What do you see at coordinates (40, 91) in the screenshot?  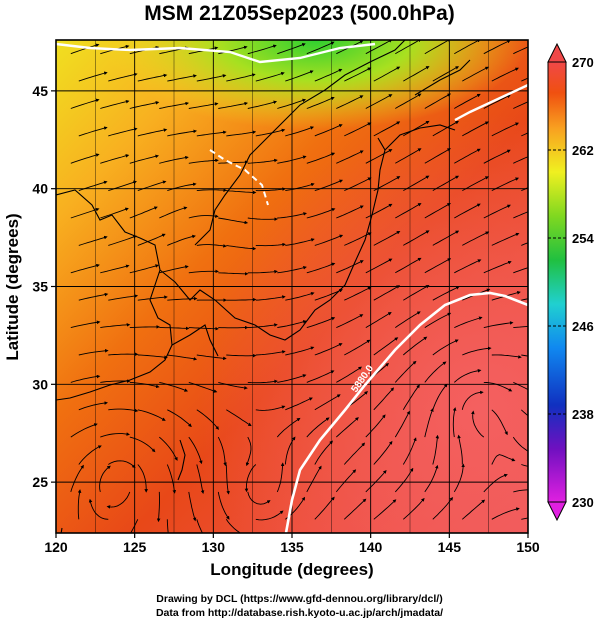 I see `y-tick-label: 45` at bounding box center [40, 91].